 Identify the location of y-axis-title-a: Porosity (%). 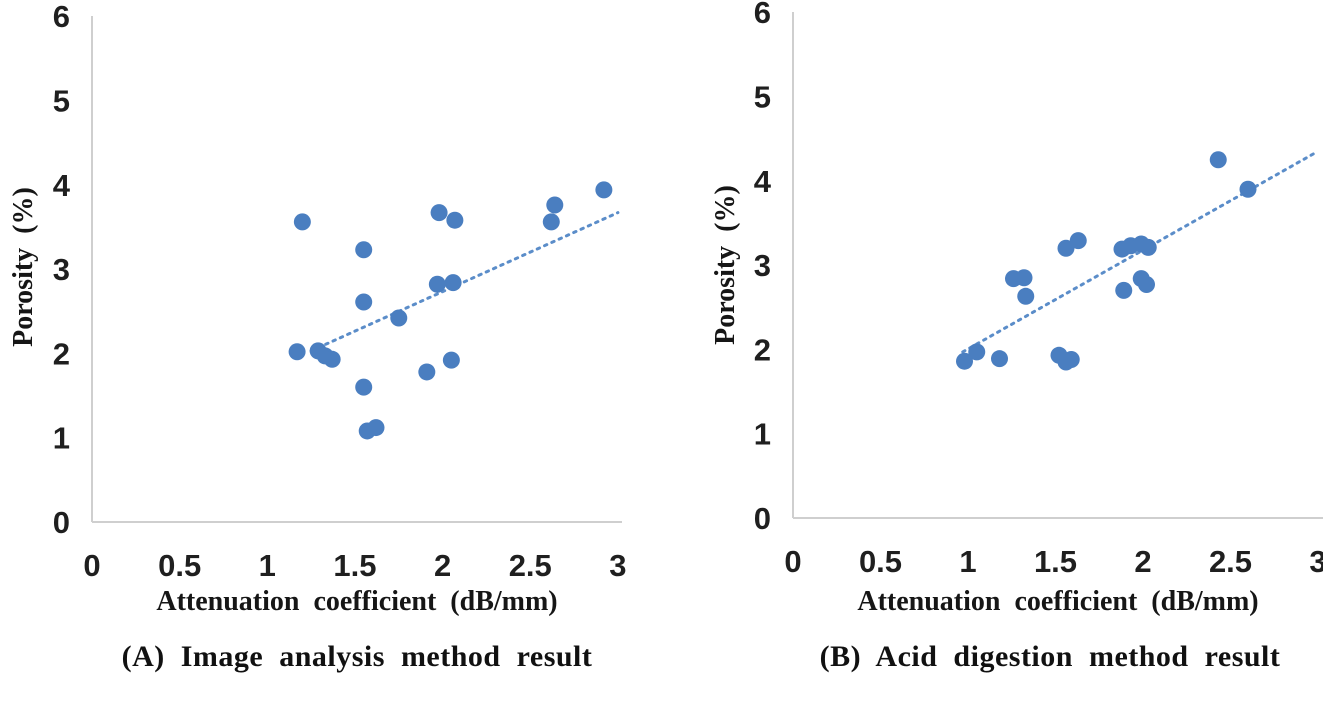
(23, 267).